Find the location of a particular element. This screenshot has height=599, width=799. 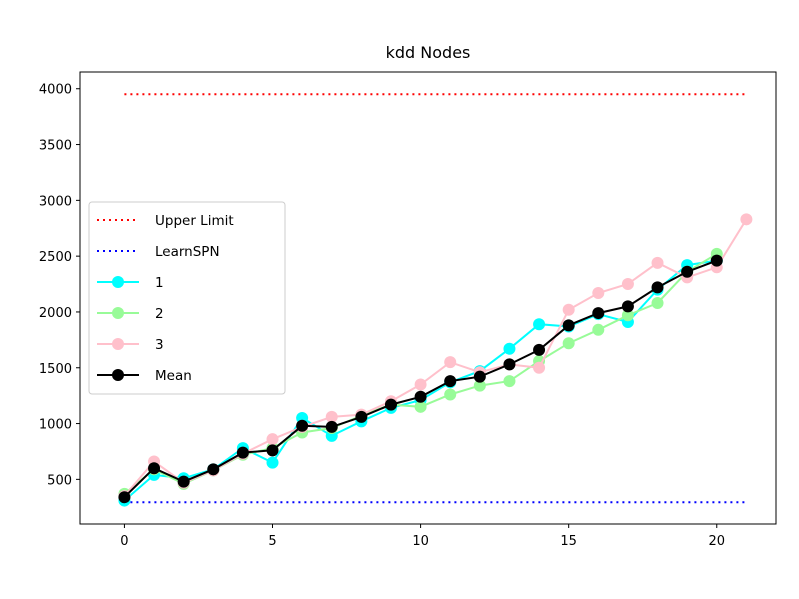

legend-label-3: 3 is located at coordinates (159, 345).